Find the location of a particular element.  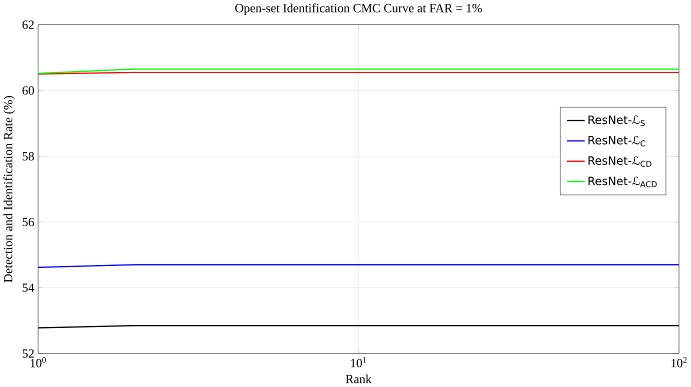

legend-label: ResNet-ℒ$_{CD}$ is located at coordinates (620, 161).